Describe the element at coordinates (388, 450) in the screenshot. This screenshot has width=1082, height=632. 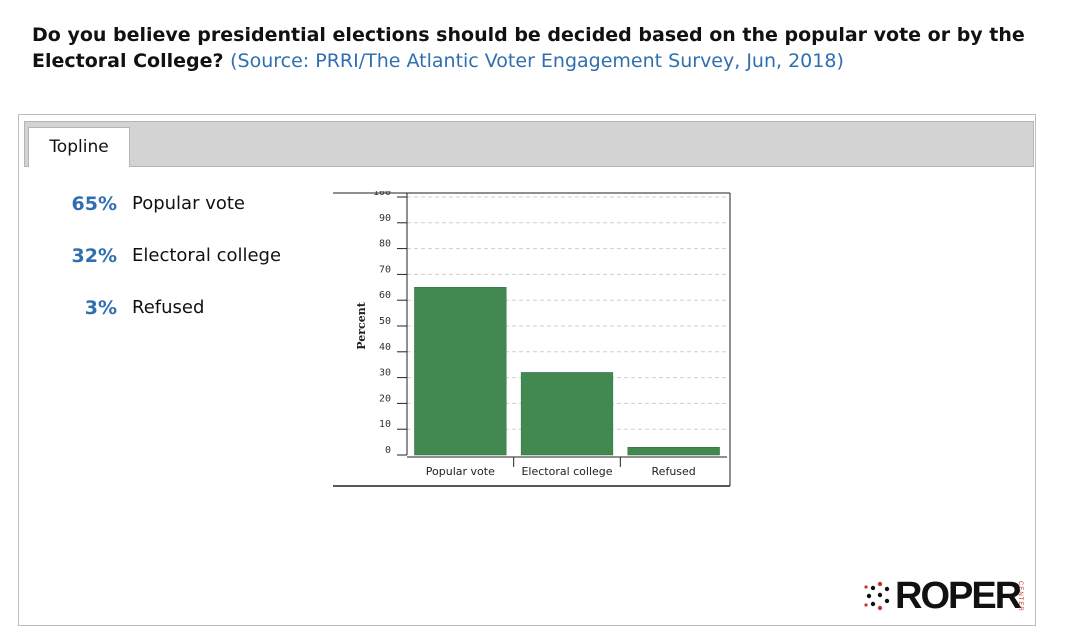
I see `y-tick-label: 0` at that location.